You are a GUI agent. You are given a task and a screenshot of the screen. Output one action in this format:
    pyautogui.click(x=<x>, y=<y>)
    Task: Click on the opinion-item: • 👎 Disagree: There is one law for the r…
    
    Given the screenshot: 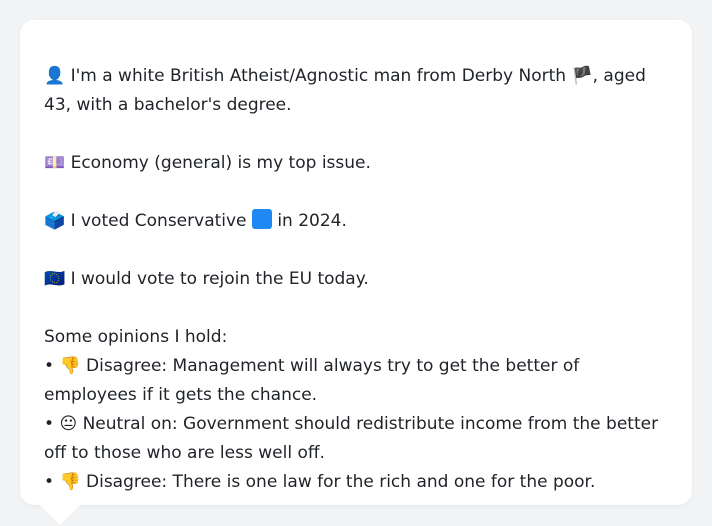 What is the action you would take?
    pyautogui.click(x=356, y=482)
    